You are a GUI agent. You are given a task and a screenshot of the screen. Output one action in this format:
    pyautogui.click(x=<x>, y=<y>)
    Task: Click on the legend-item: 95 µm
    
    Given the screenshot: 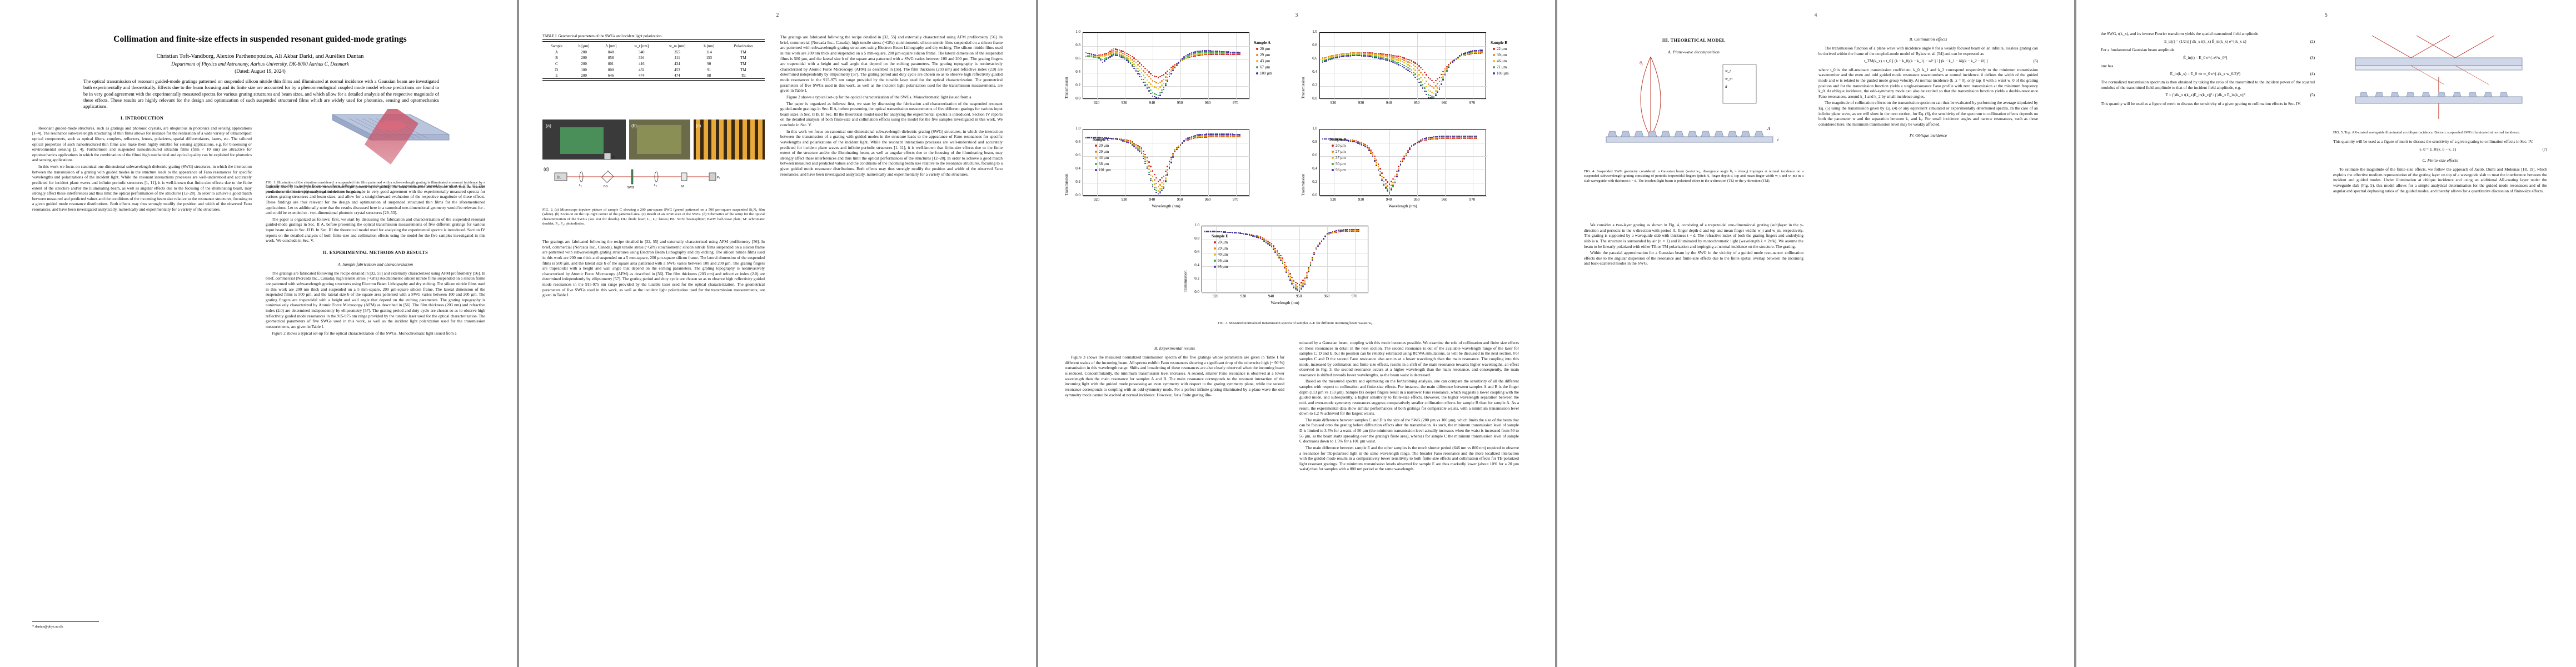 What is the action you would take?
    pyautogui.click(x=1221, y=267)
    